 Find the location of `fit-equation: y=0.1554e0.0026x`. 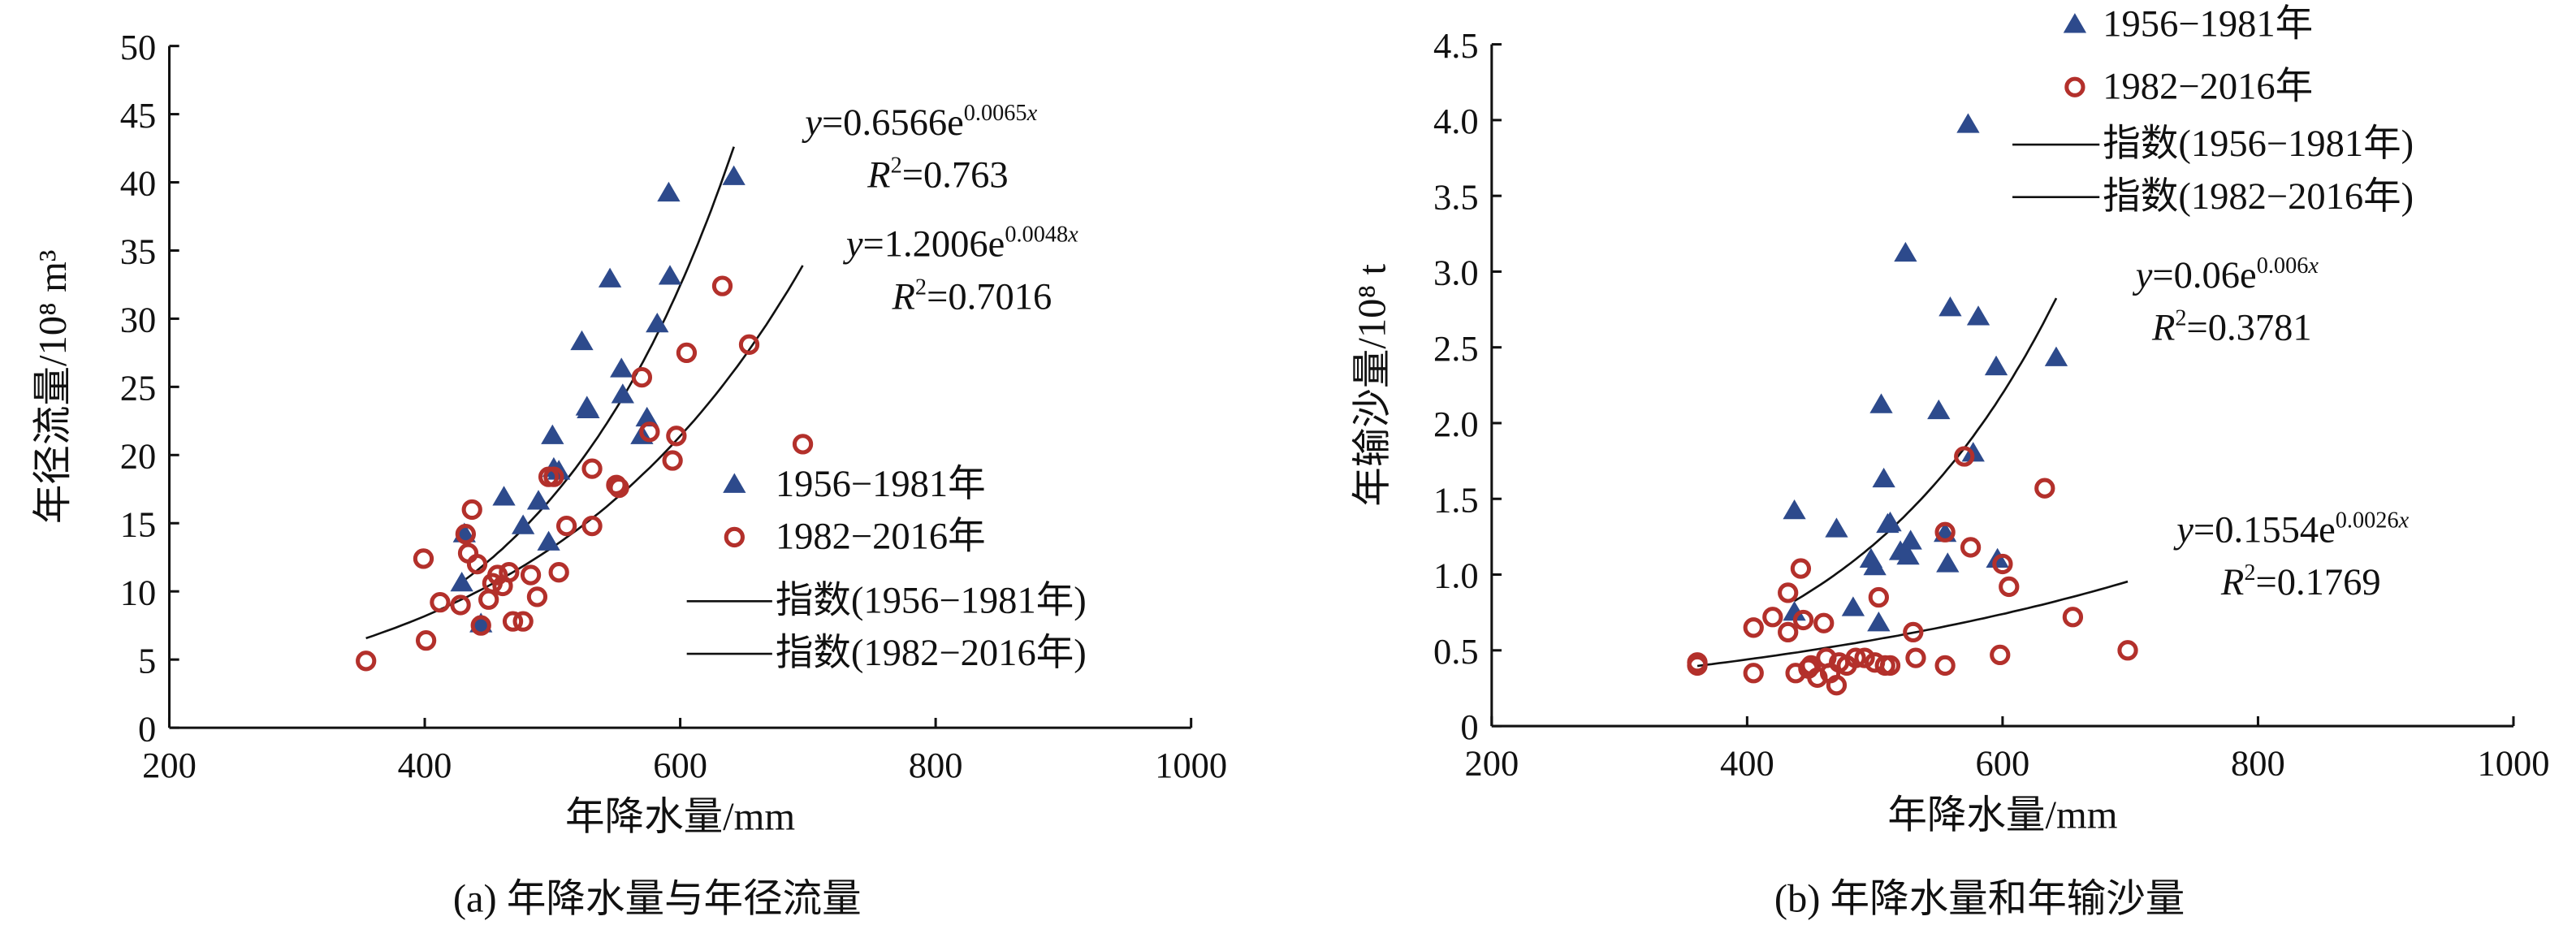

fit-equation: y=0.1554e0.0026x is located at coordinates (2291, 529).